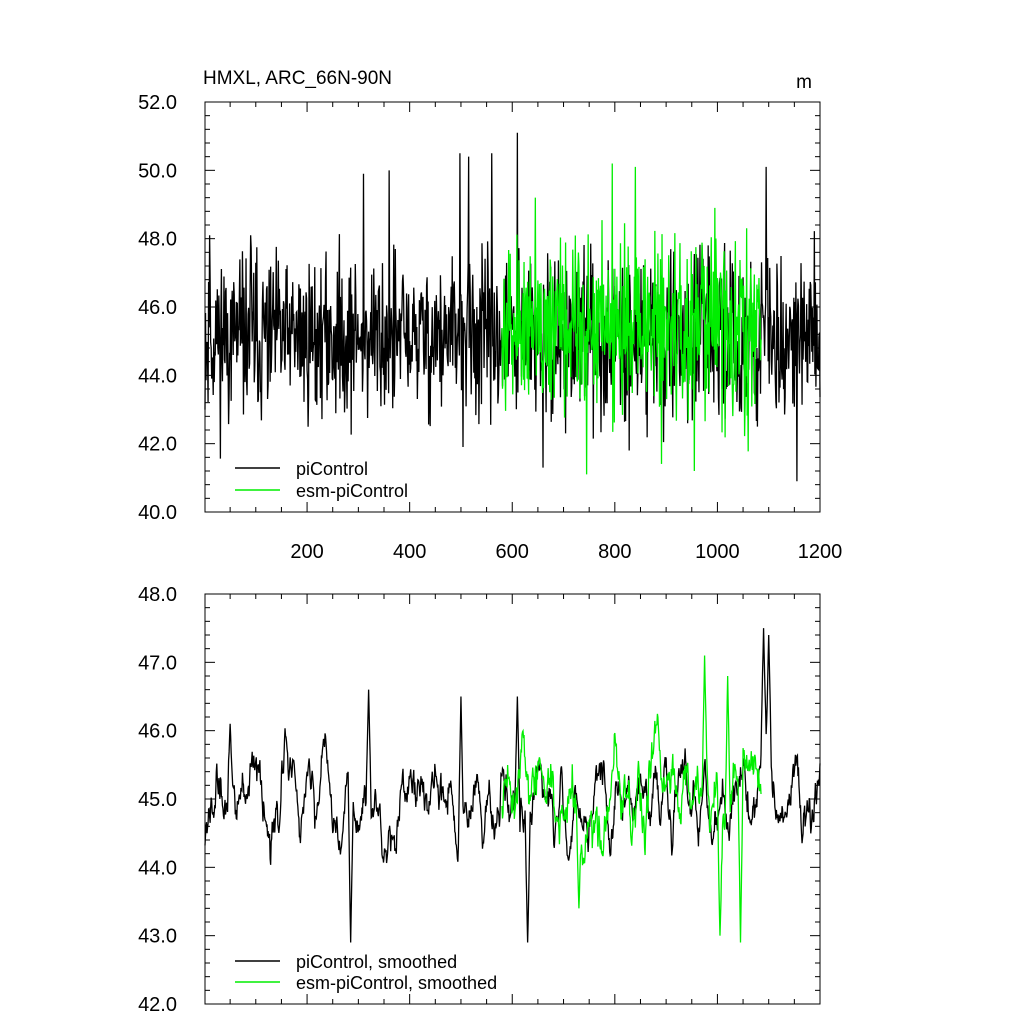 The height and width of the screenshot is (1029, 1024). Describe the element at coordinates (157, 663) in the screenshot. I see `y-tick-label: 47.0` at that location.